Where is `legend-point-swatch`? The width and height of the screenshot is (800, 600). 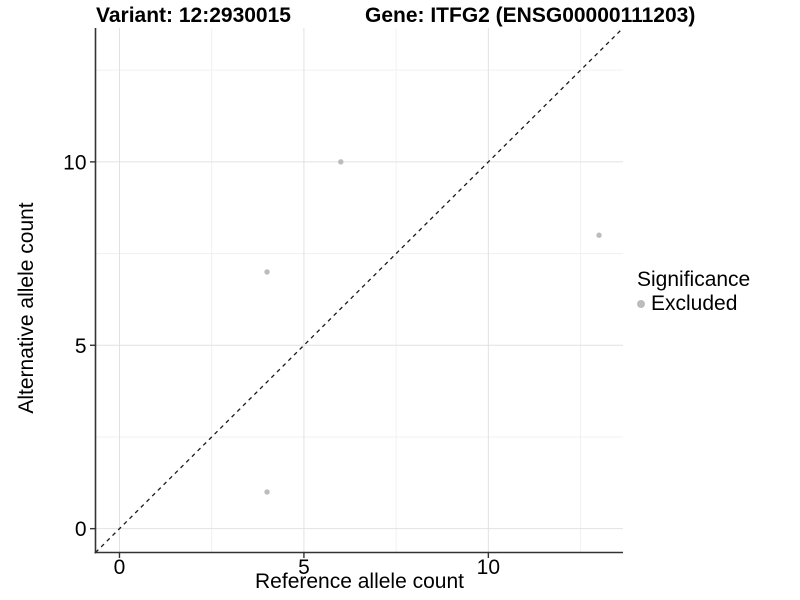 legend-point-swatch is located at coordinates (641, 304).